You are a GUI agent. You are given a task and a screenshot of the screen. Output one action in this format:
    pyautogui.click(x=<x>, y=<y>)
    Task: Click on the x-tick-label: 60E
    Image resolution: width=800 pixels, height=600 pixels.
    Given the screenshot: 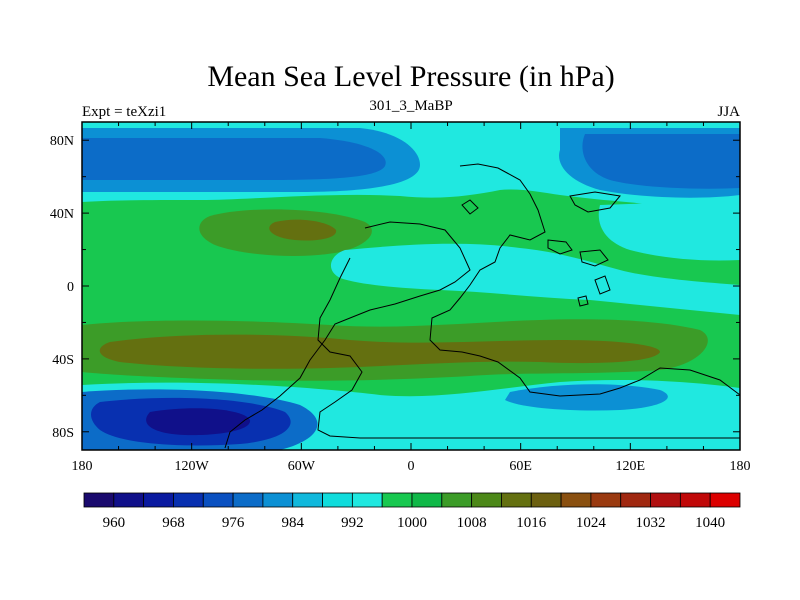 What is the action you would take?
    pyautogui.click(x=520, y=466)
    